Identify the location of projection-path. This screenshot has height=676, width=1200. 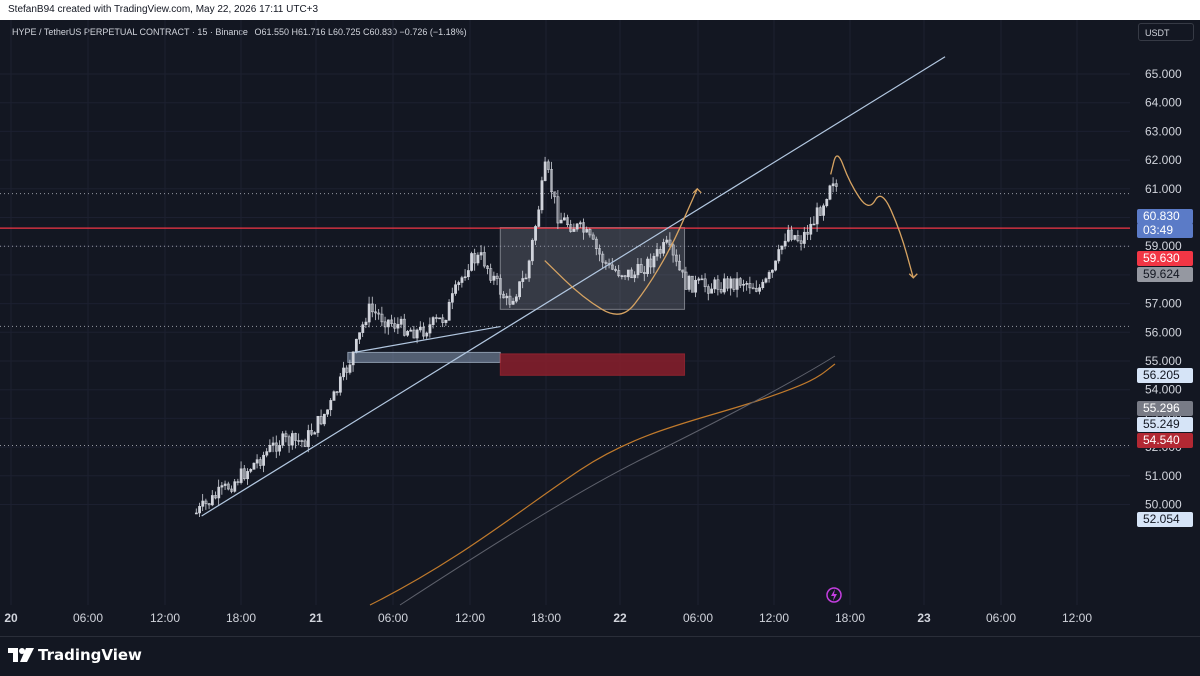
(872, 216).